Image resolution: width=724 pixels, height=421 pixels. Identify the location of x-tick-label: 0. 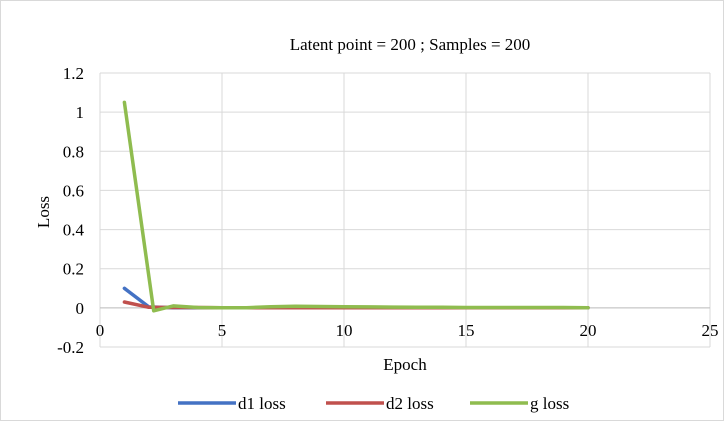
(100, 330).